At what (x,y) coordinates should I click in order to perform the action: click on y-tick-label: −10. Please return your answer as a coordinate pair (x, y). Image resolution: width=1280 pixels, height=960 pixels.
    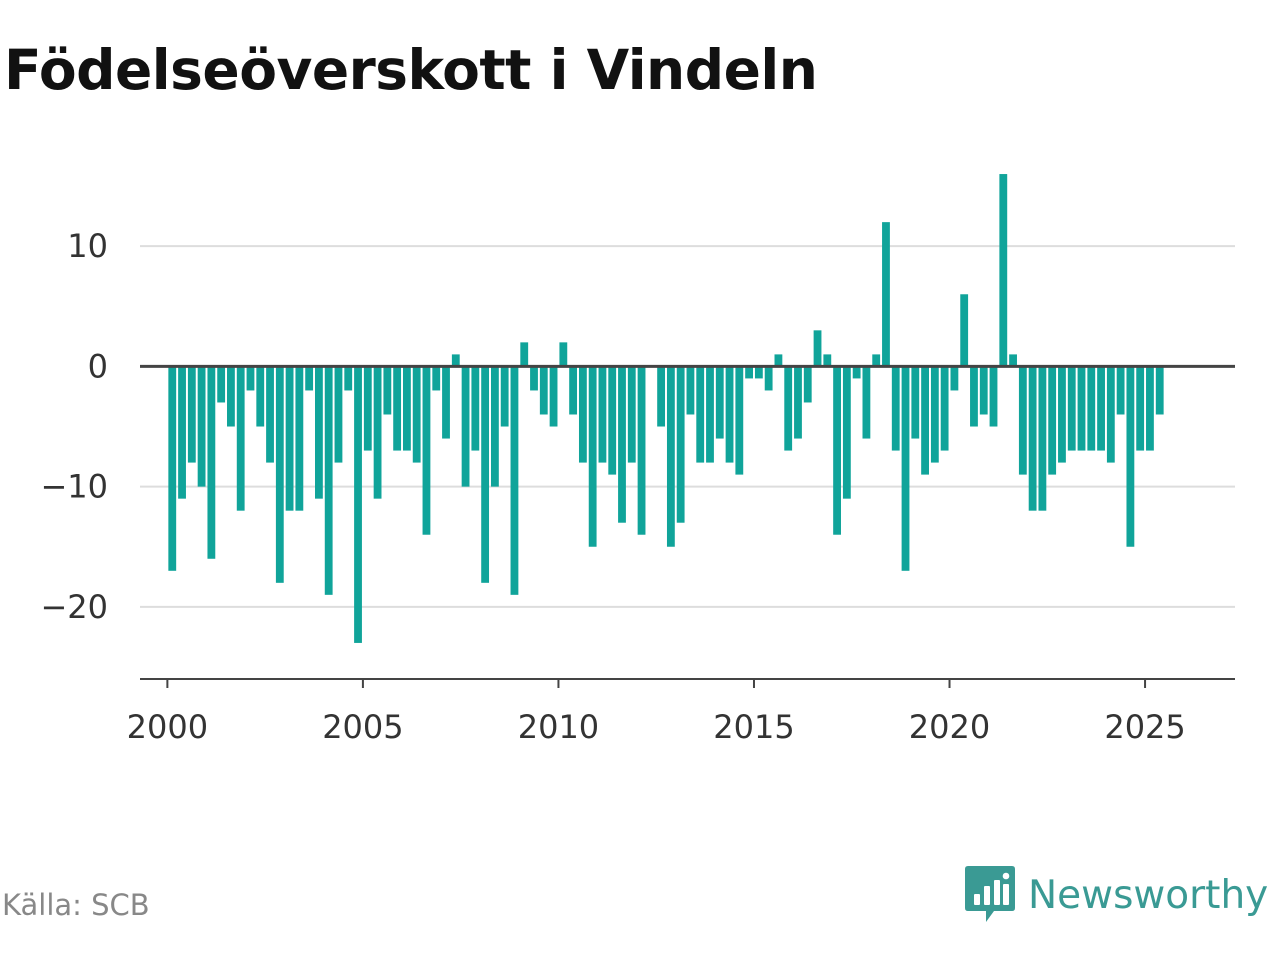
    Looking at the image, I should click on (74, 487).